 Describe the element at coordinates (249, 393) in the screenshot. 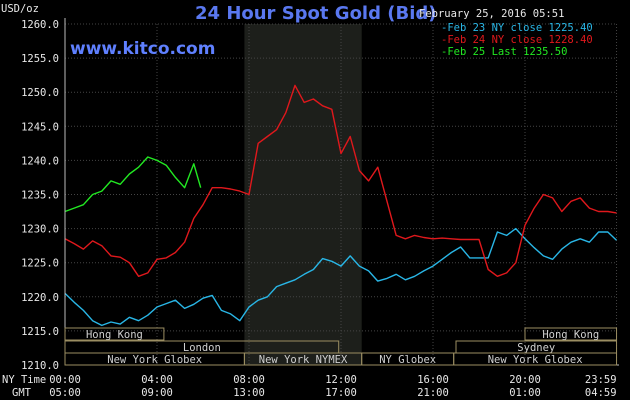

I see `x-tick-label-gmt: 13:00` at that location.